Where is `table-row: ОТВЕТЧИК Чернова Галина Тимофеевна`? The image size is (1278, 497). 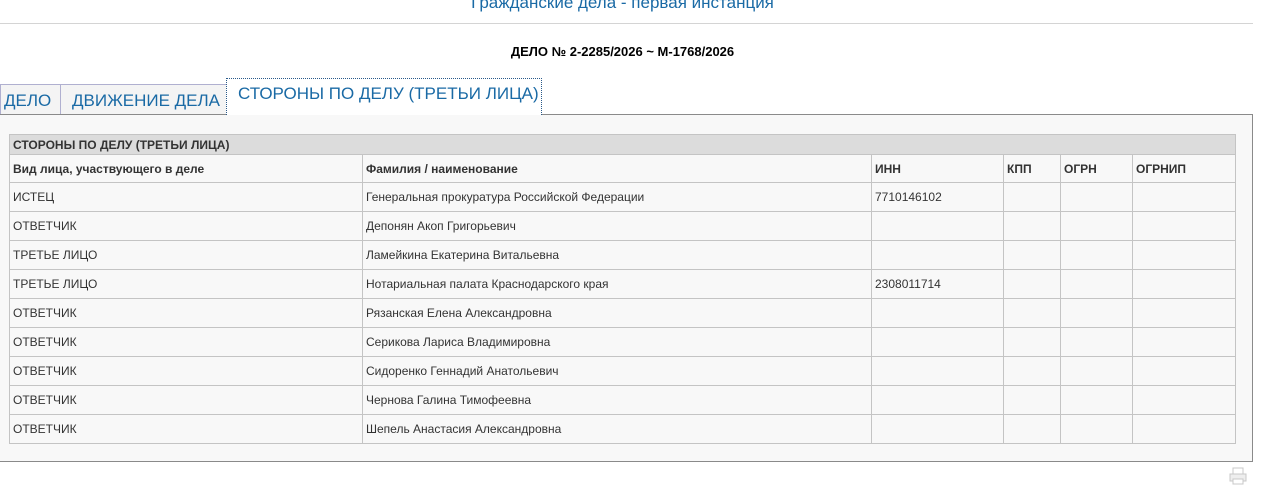
table-row: ОТВЕТЧИК Чернова Галина Тимофеевна is located at coordinates (623, 400).